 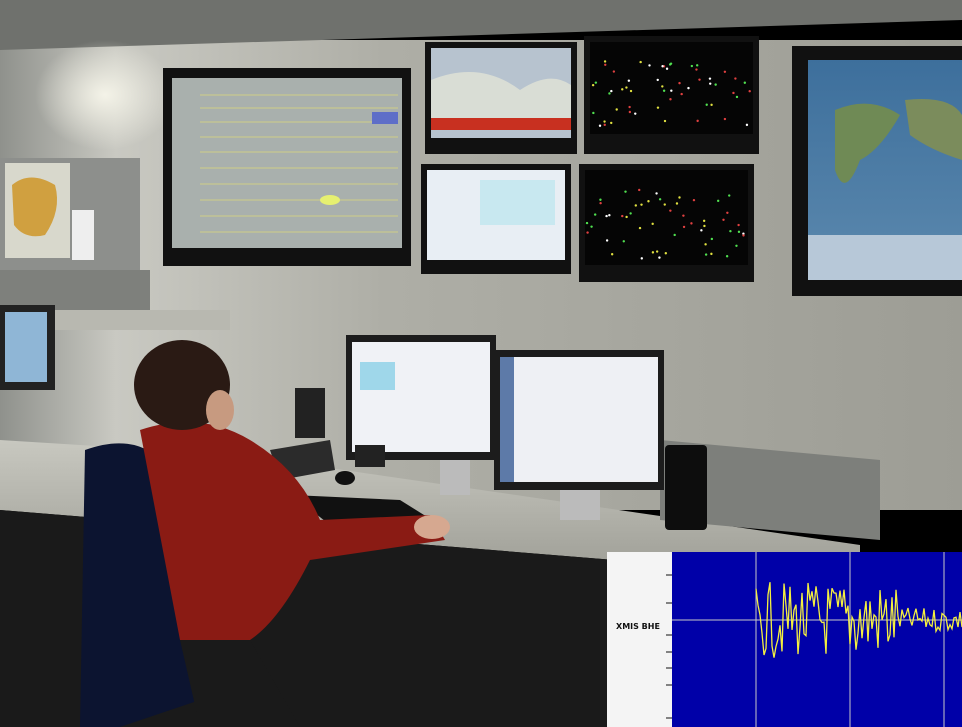 I want to click on person-legs, so click(x=240, y=683).